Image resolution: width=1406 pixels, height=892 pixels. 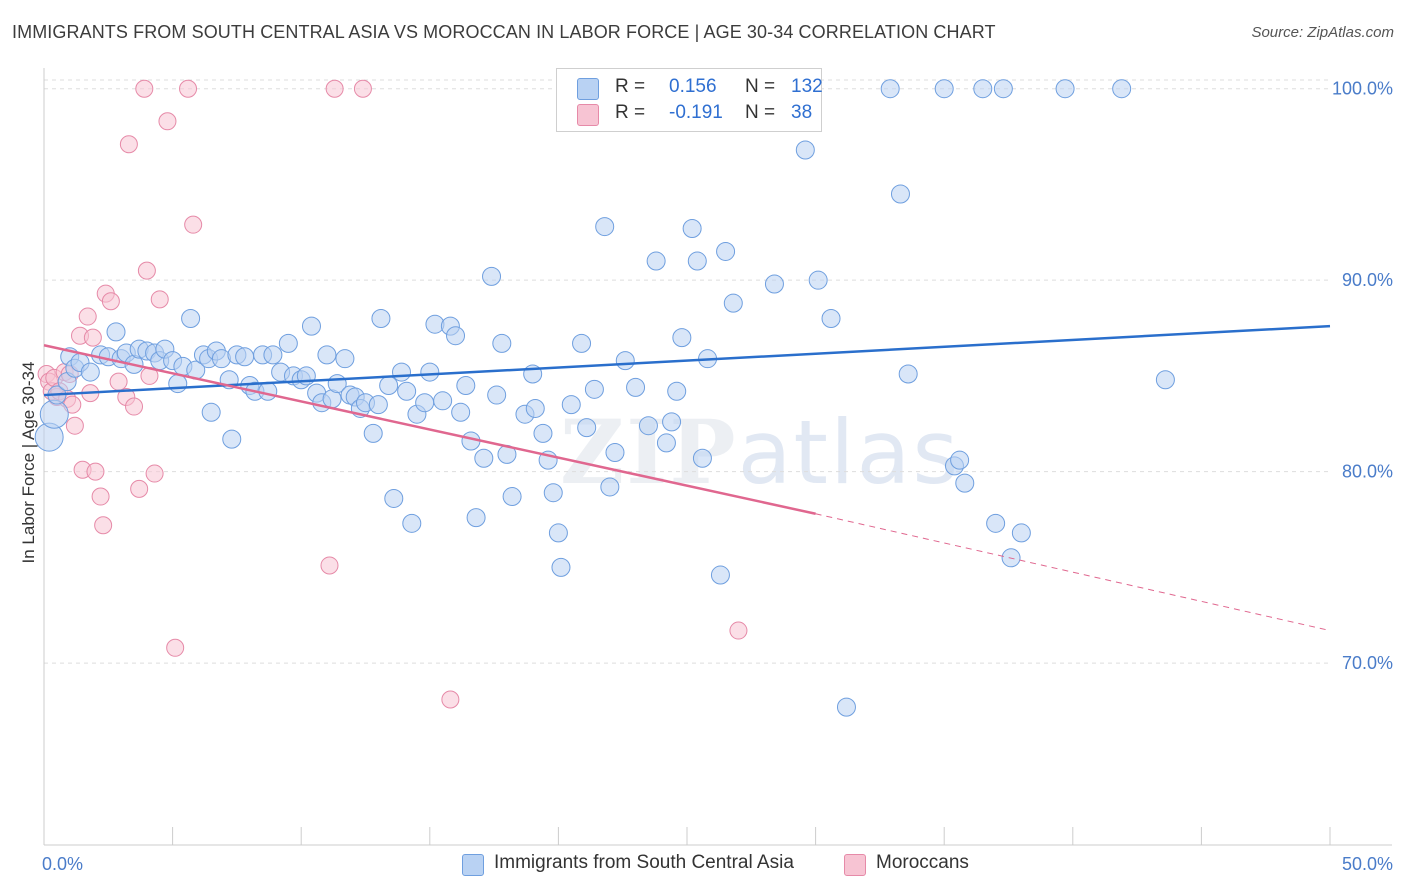 I want to click on correlation-legend: R = 0.156 N = 132 R = -0.191 N = 38, so click(x=689, y=100).